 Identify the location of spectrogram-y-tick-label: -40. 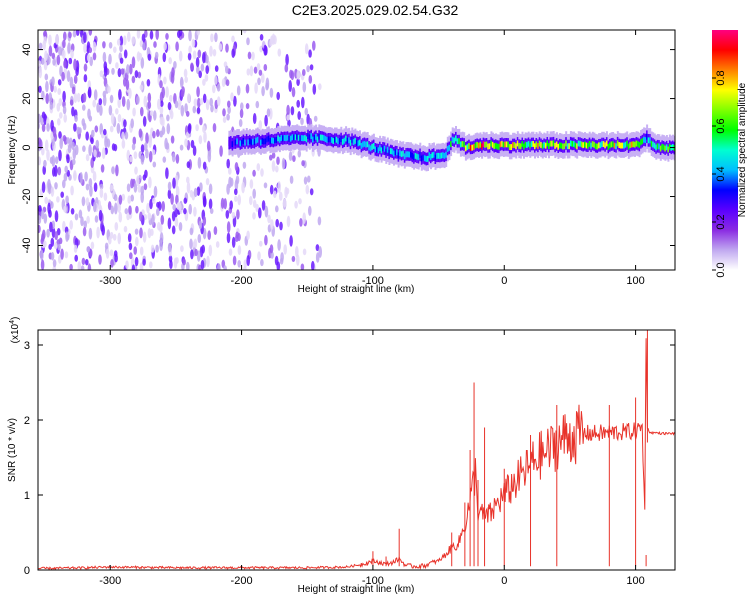
(27, 246).